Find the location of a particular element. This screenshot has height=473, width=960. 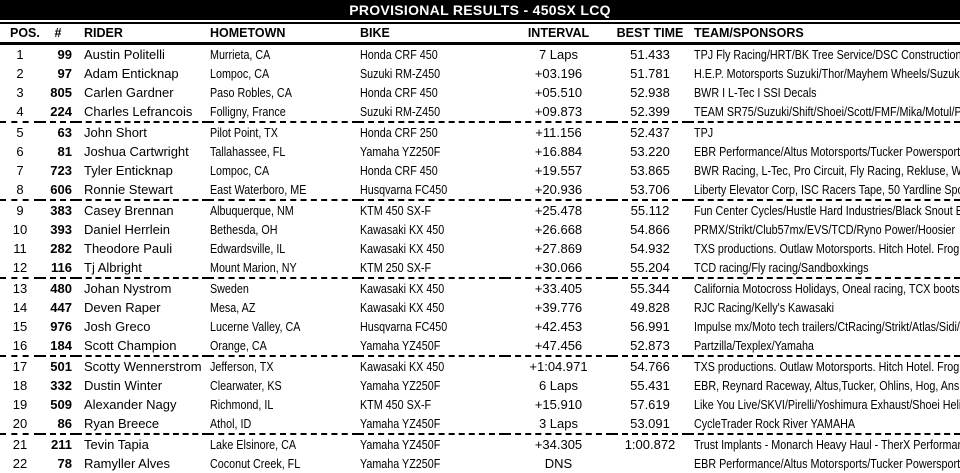

interval-cell: +33.405 is located at coordinates (558, 288).